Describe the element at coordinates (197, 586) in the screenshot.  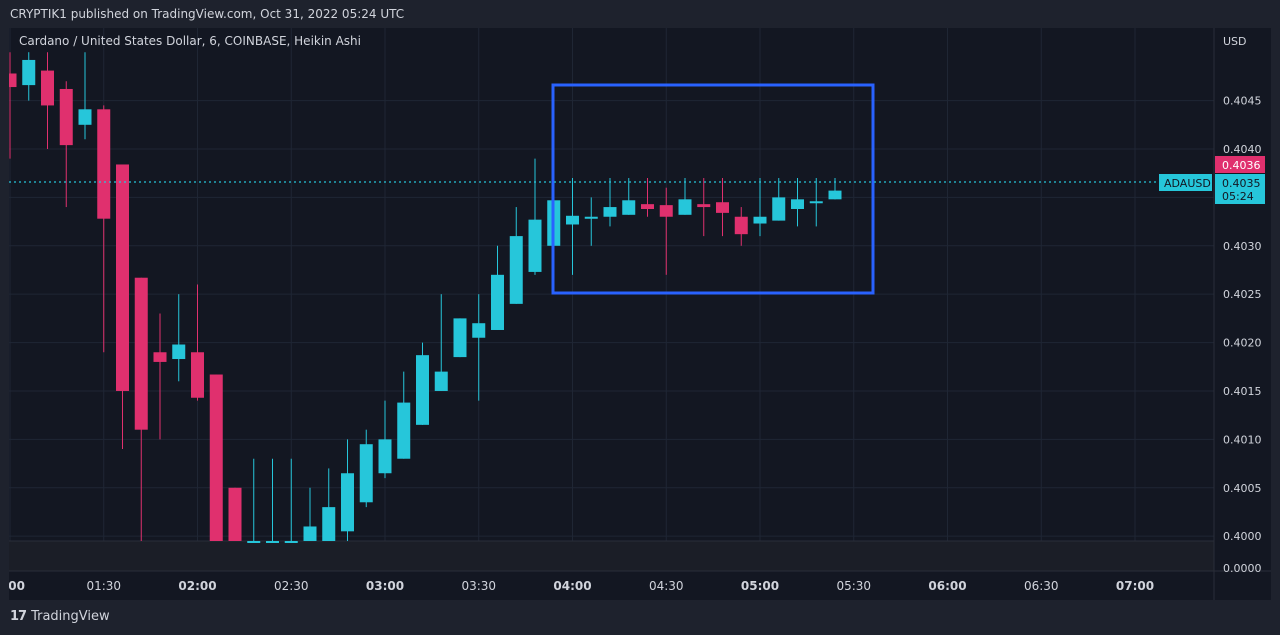
I see `time-tick-label: 02:00` at that location.